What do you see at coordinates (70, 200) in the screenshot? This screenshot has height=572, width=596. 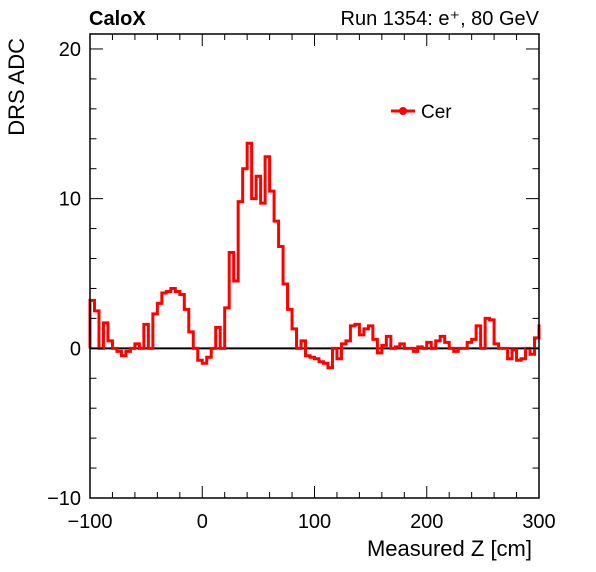 I see `y-tick-label: 10` at bounding box center [70, 200].